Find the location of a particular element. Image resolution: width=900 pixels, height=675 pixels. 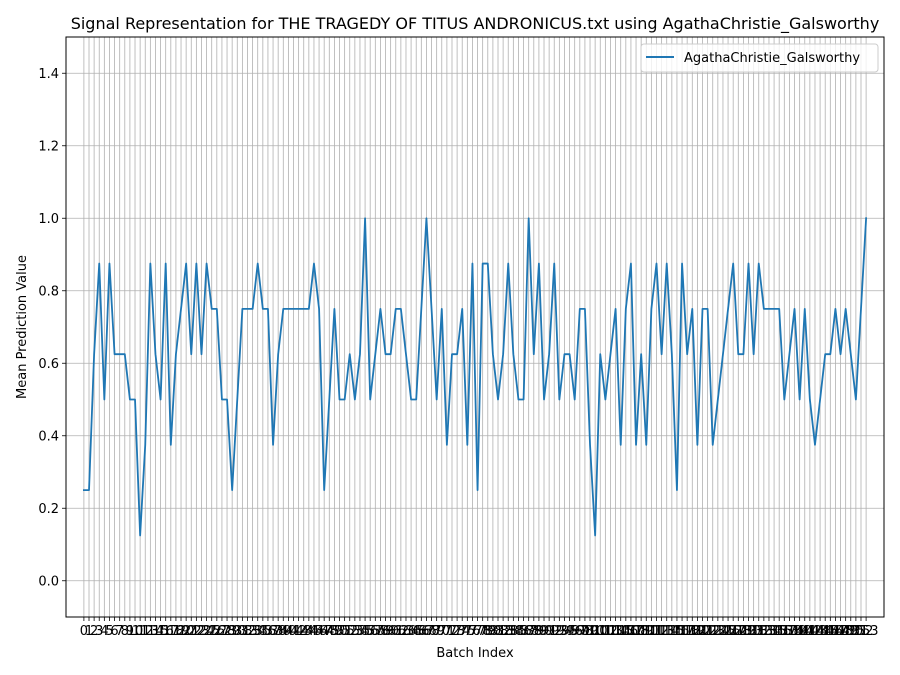

x-tick-label: 10 is located at coordinates (135, 631).